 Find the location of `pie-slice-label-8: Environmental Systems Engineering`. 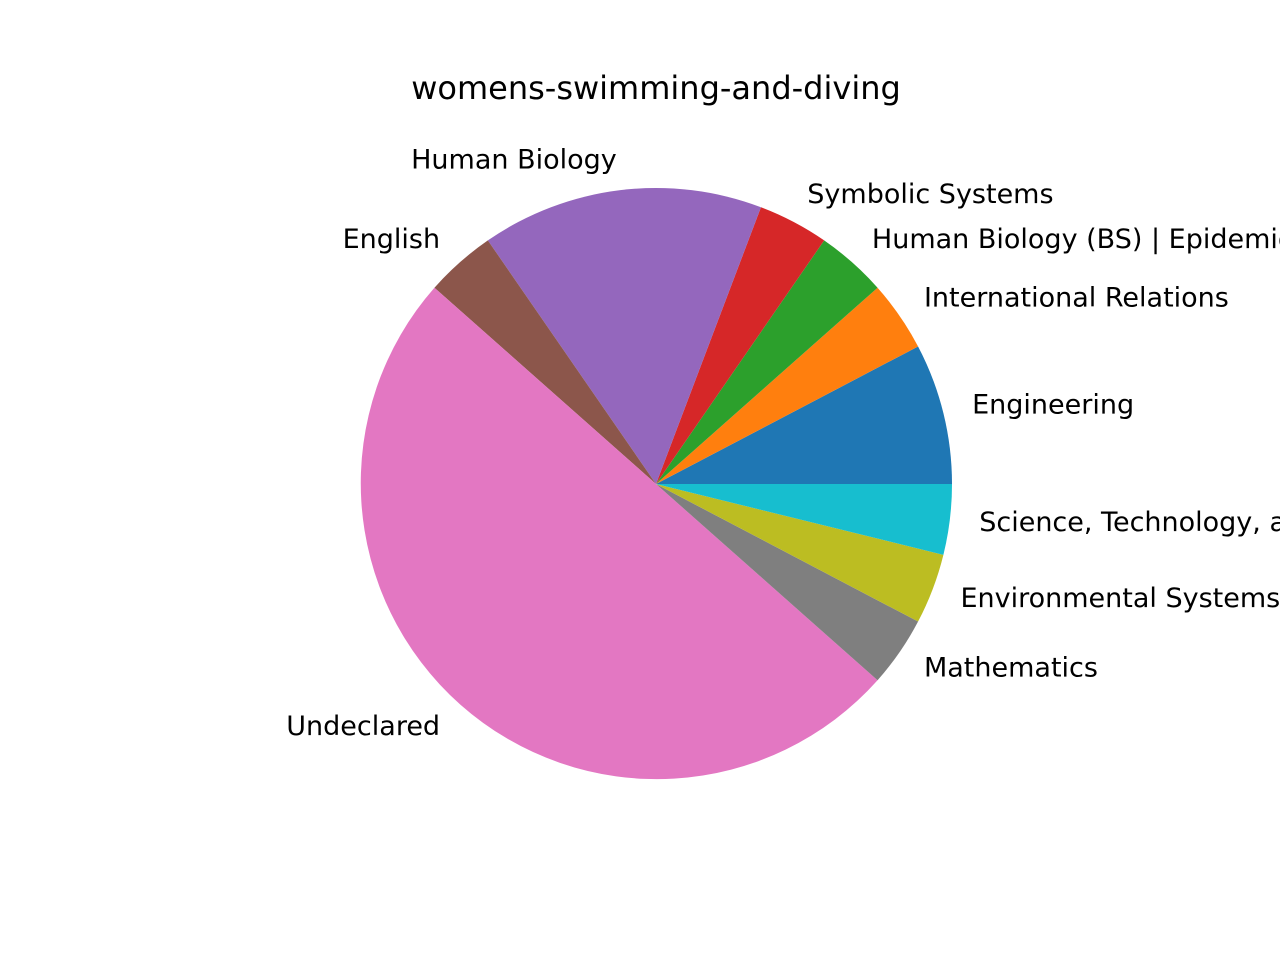

pie-slice-label-8: Environmental Systems Engineering is located at coordinates (1120, 598).